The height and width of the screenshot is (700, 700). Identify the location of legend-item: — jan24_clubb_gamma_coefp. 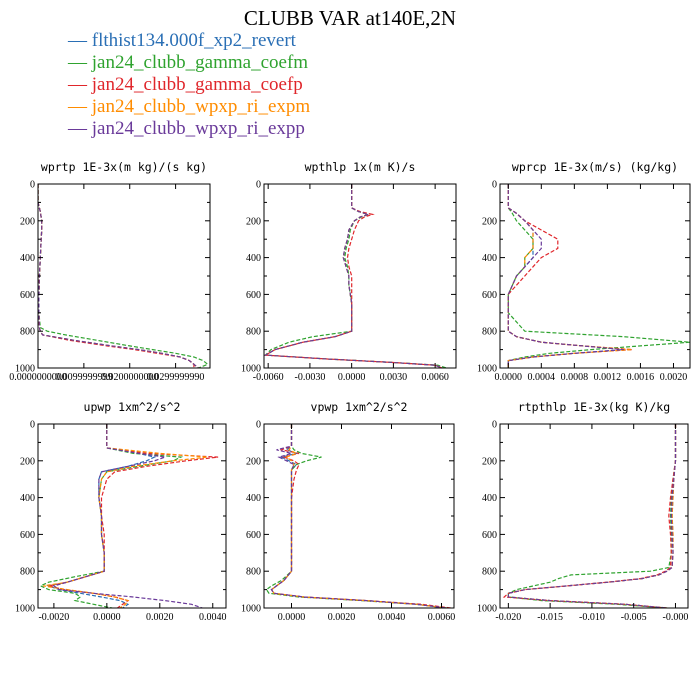
(189, 85).